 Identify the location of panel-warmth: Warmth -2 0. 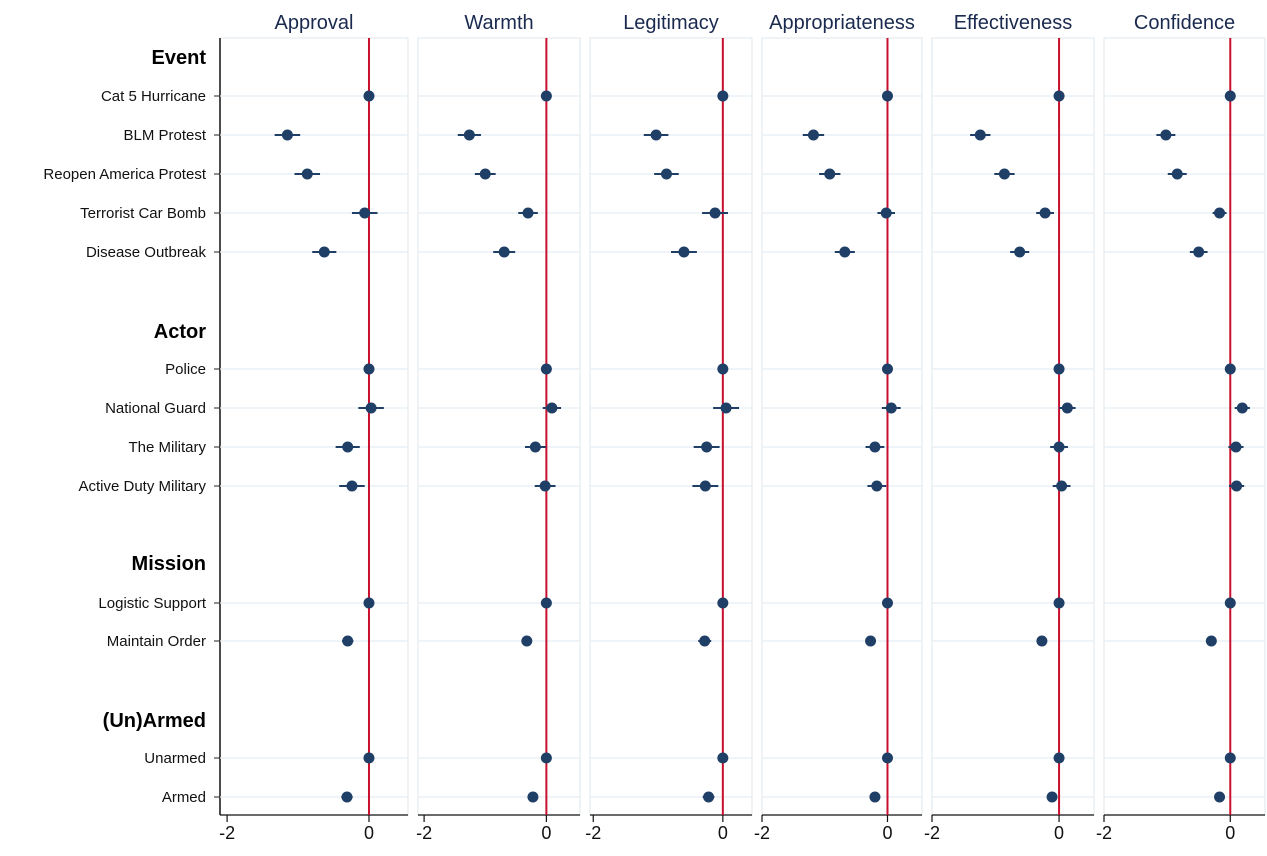
(498, 427).